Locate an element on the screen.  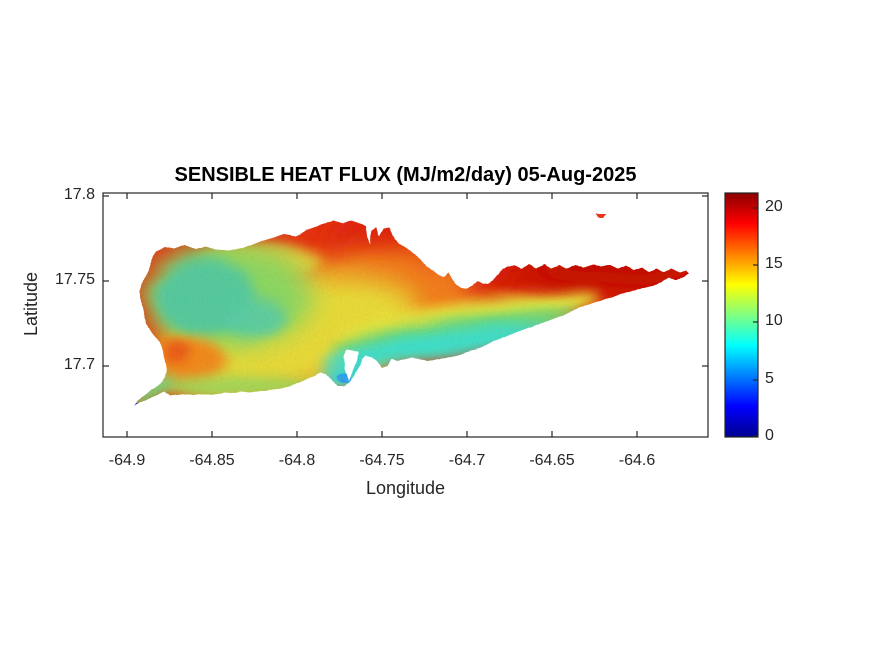
colorbar-tick-label: 0 is located at coordinates (769, 435).